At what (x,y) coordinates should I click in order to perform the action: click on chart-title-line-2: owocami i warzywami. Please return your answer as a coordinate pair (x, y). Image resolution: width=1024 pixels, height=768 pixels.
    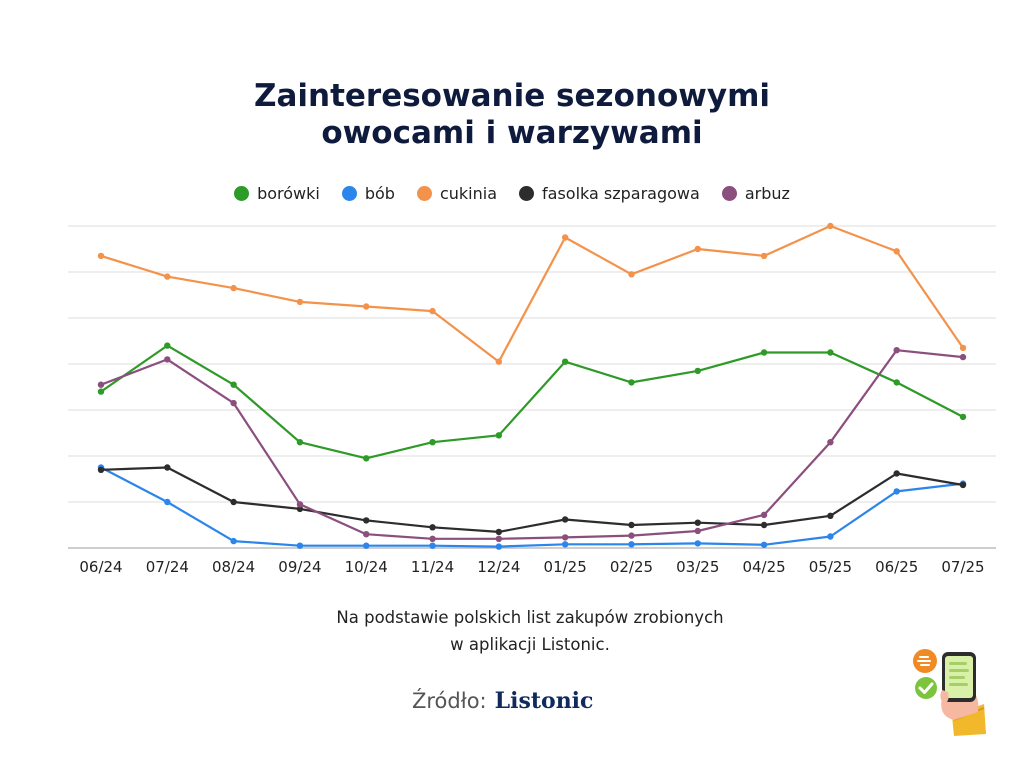
    Looking at the image, I should click on (512, 133).